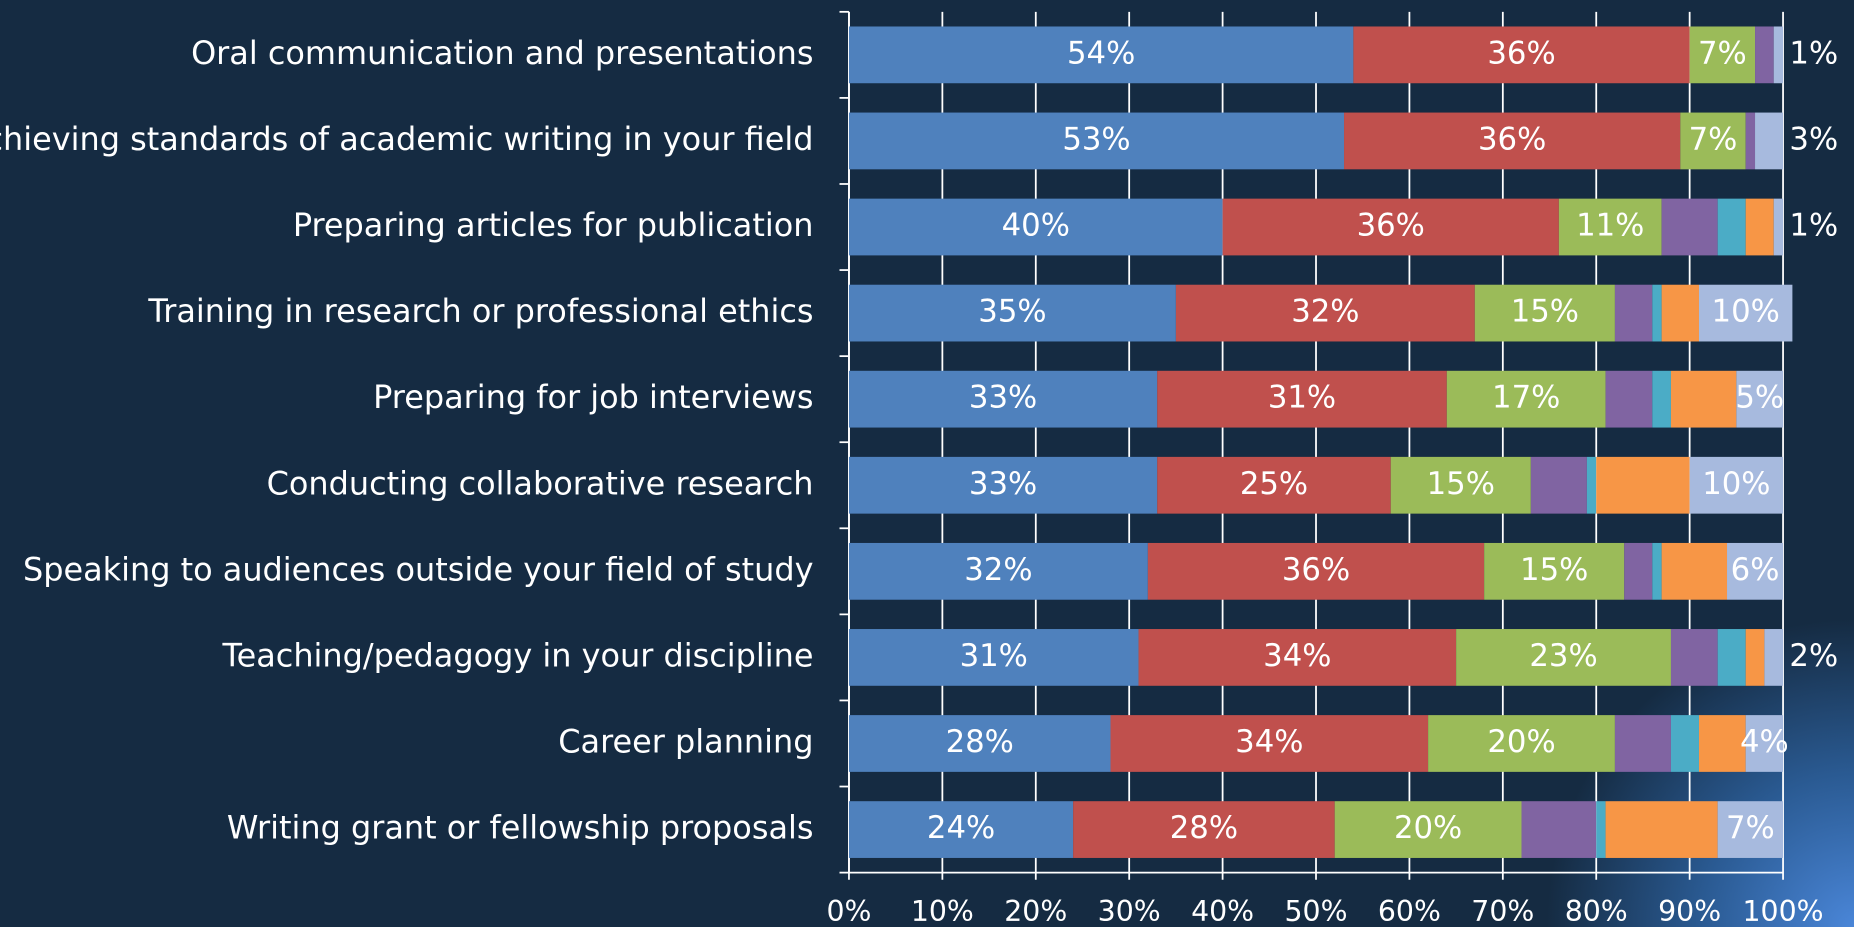 The image size is (1854, 927). I want to click on data-label: 31%, so click(1302, 398).